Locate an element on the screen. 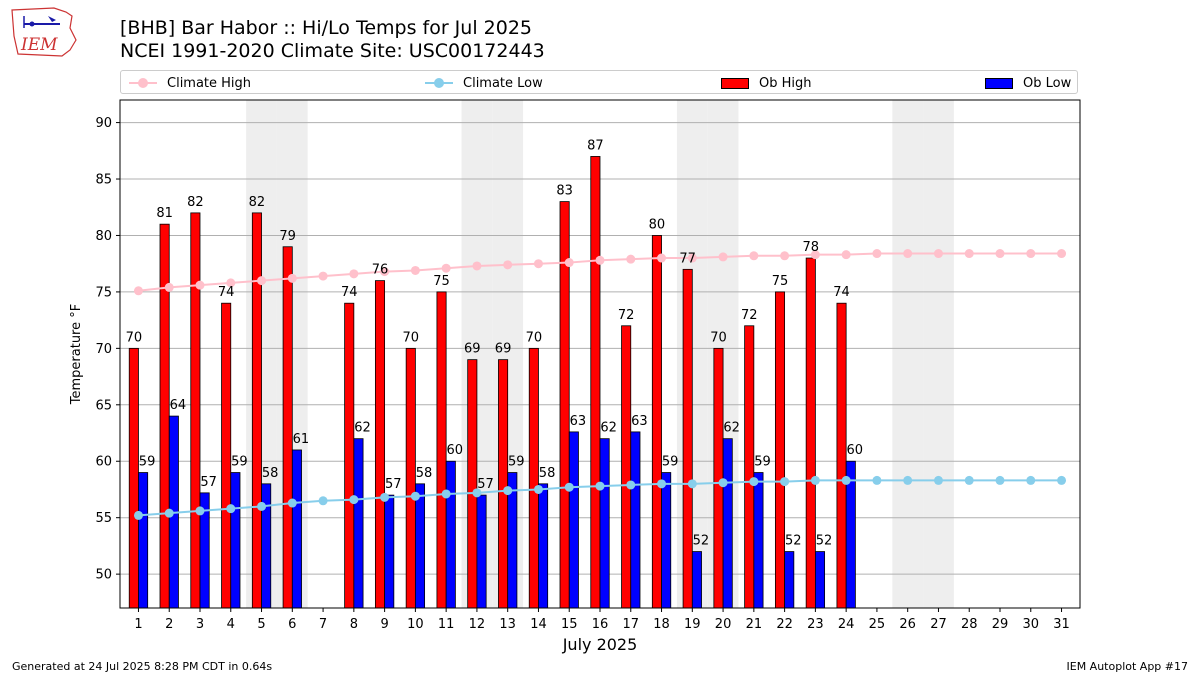 The image size is (1200, 675). y-tick-label: 80 is located at coordinates (103, 236).